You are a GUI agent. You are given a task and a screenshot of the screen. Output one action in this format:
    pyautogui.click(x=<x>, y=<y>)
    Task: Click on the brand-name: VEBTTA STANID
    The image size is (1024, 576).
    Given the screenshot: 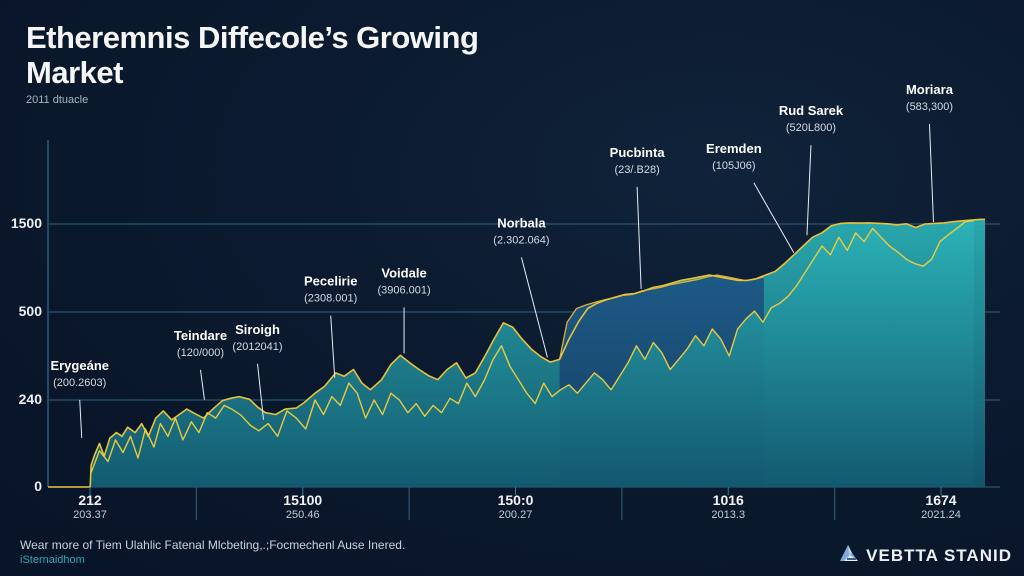 What is the action you would take?
    pyautogui.click(x=939, y=555)
    